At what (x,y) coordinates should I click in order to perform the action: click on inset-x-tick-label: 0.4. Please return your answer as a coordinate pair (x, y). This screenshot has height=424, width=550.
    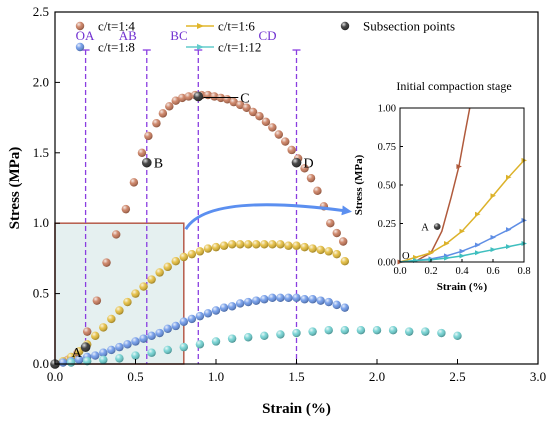
    Looking at the image, I should click on (462, 271).